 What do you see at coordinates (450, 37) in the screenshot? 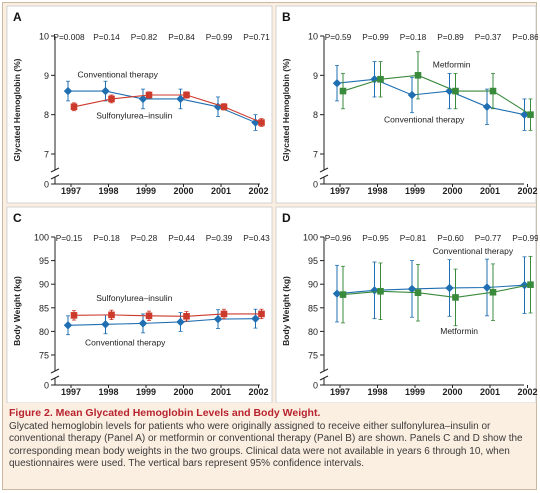
I see `p-value-label: P=0.89` at bounding box center [450, 37].